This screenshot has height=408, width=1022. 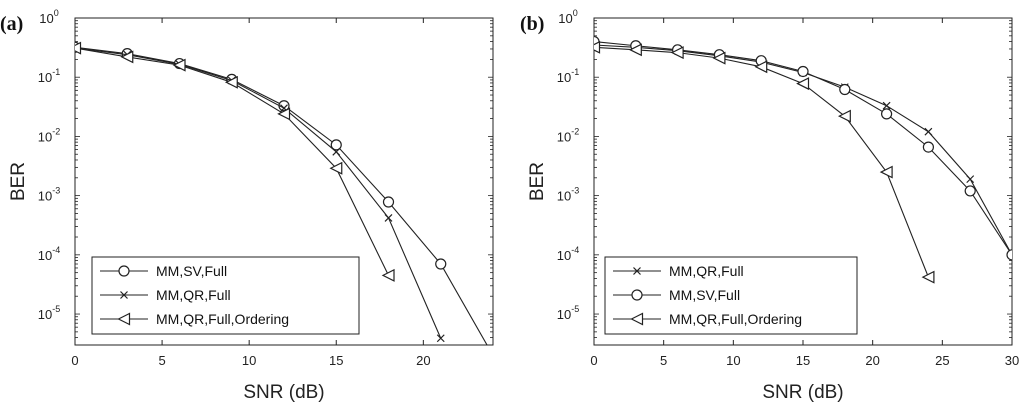 I want to click on legend: MM,SV,Full MM,QR,Full MM,QR,Full,Ordering, so click(x=225, y=295).